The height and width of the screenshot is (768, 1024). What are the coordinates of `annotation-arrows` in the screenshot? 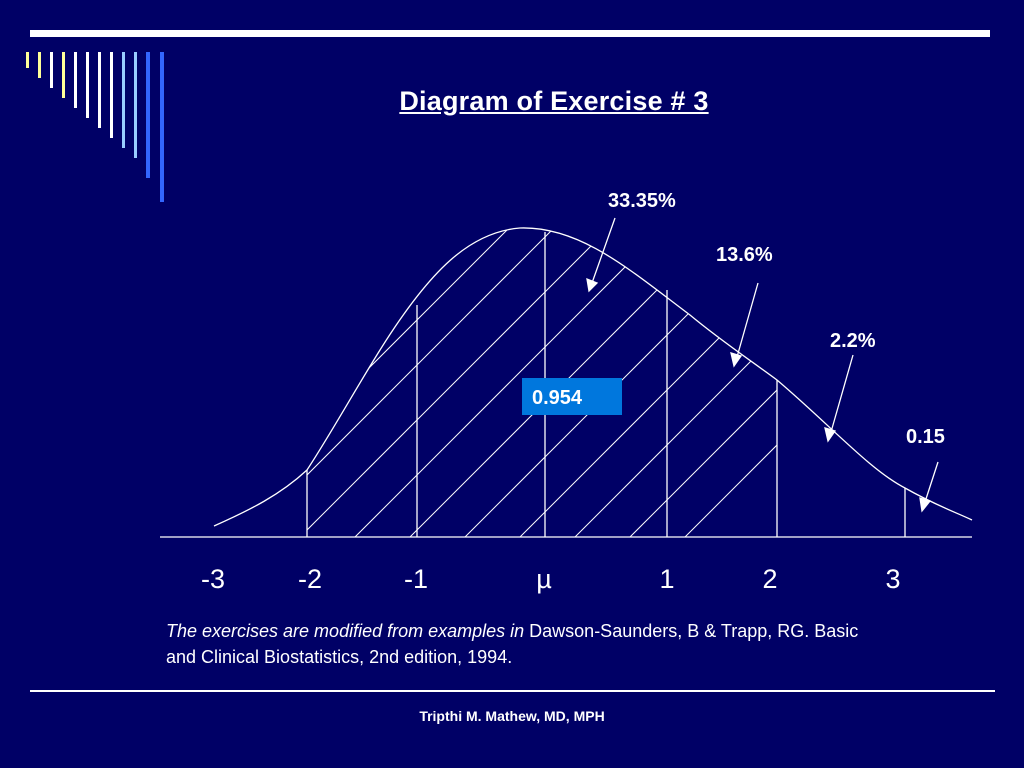 It's located at (762, 365).